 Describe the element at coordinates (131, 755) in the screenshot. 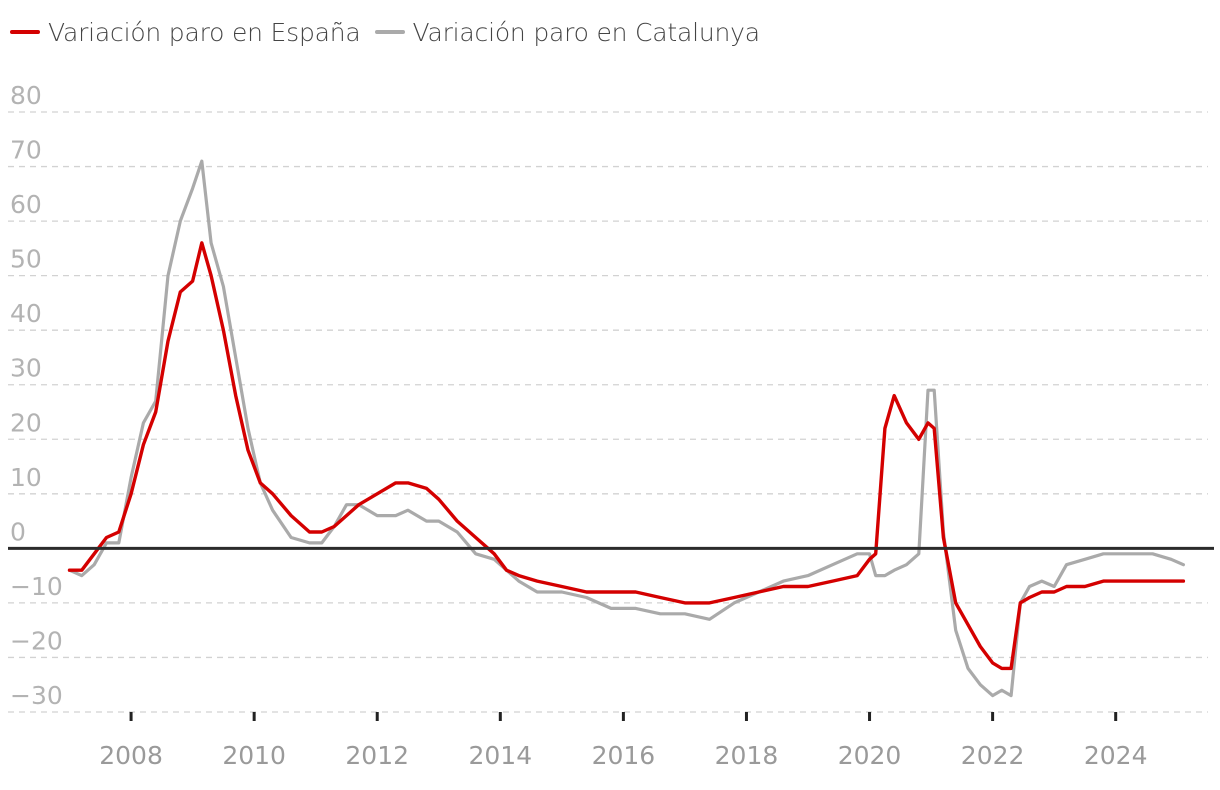

I see `x-tick-label: 2008` at that location.